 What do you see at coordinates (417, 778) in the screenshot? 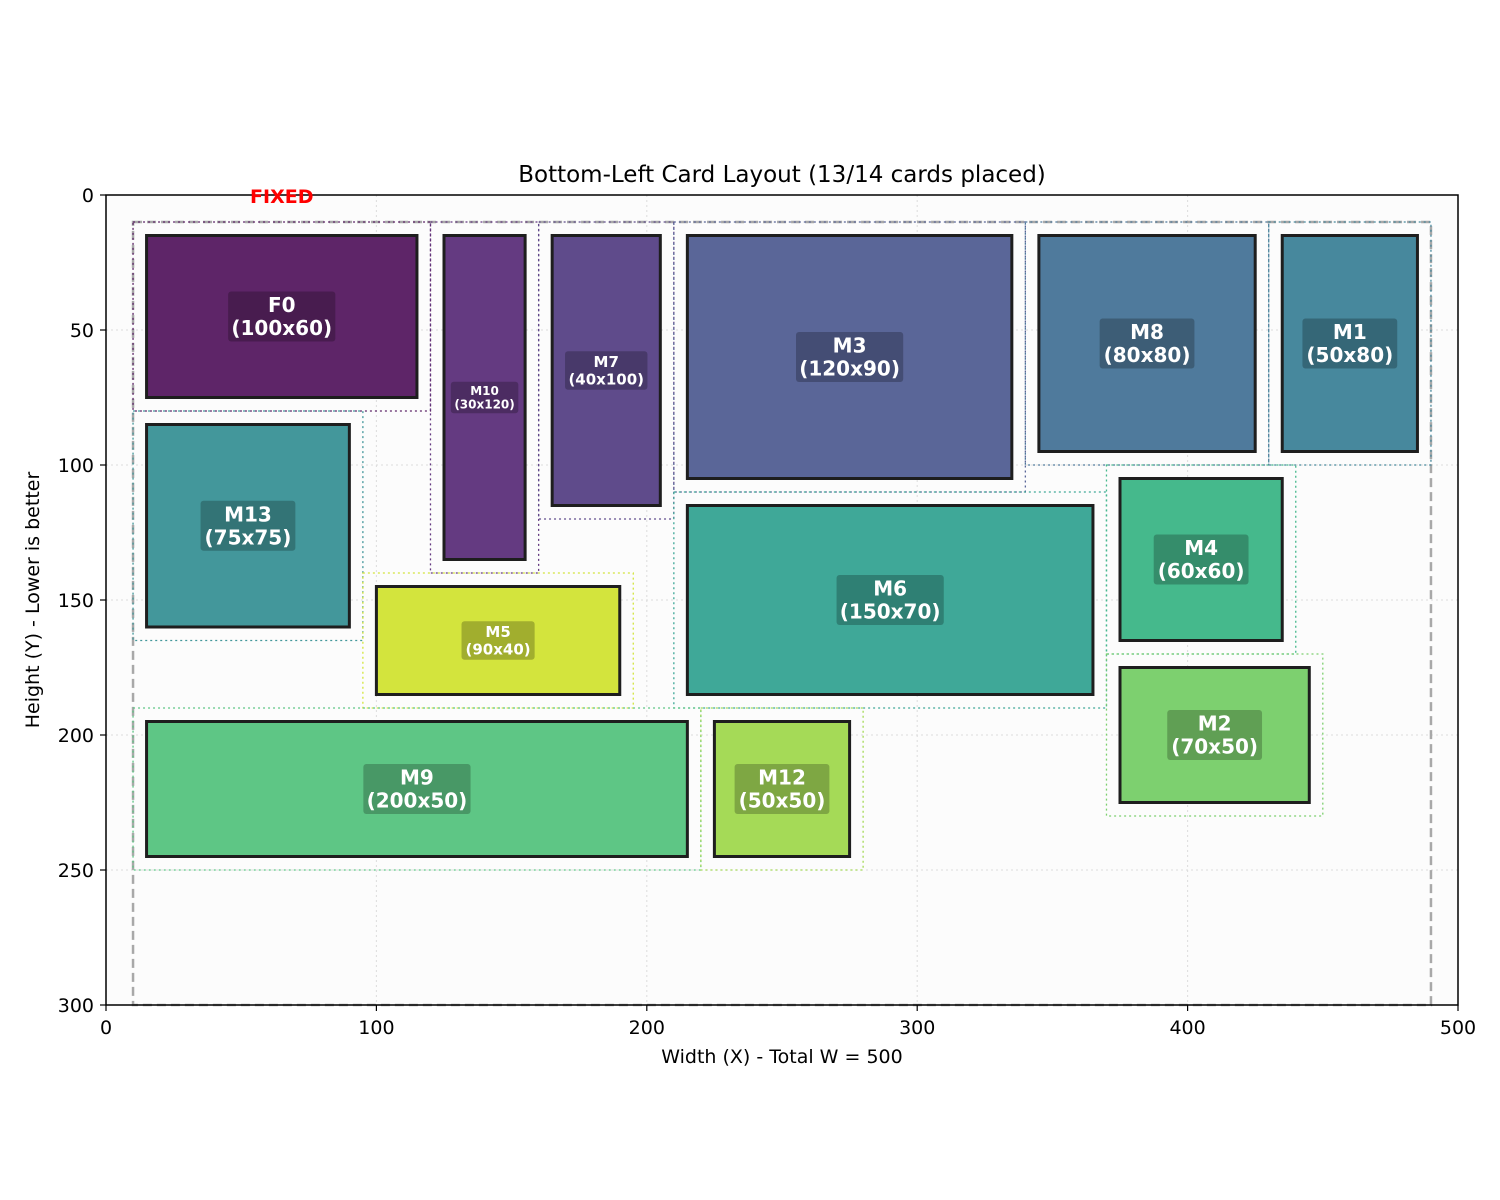
I see `card-label-name: M9` at bounding box center [417, 778].